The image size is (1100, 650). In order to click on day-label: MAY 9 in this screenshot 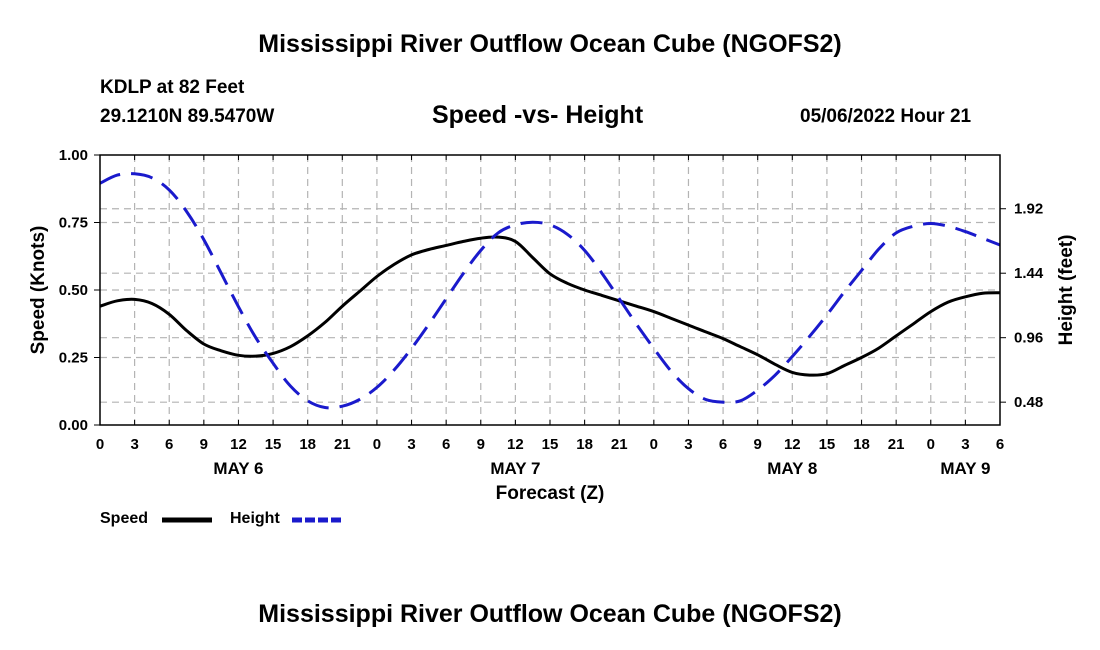, I will do `click(965, 468)`.